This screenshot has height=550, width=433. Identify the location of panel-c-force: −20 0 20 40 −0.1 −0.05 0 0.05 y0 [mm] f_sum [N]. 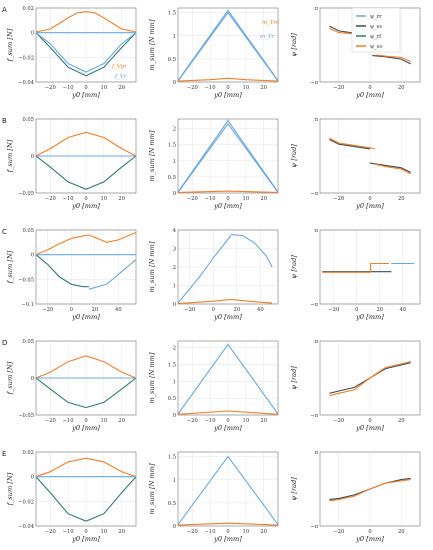
(71, 274).